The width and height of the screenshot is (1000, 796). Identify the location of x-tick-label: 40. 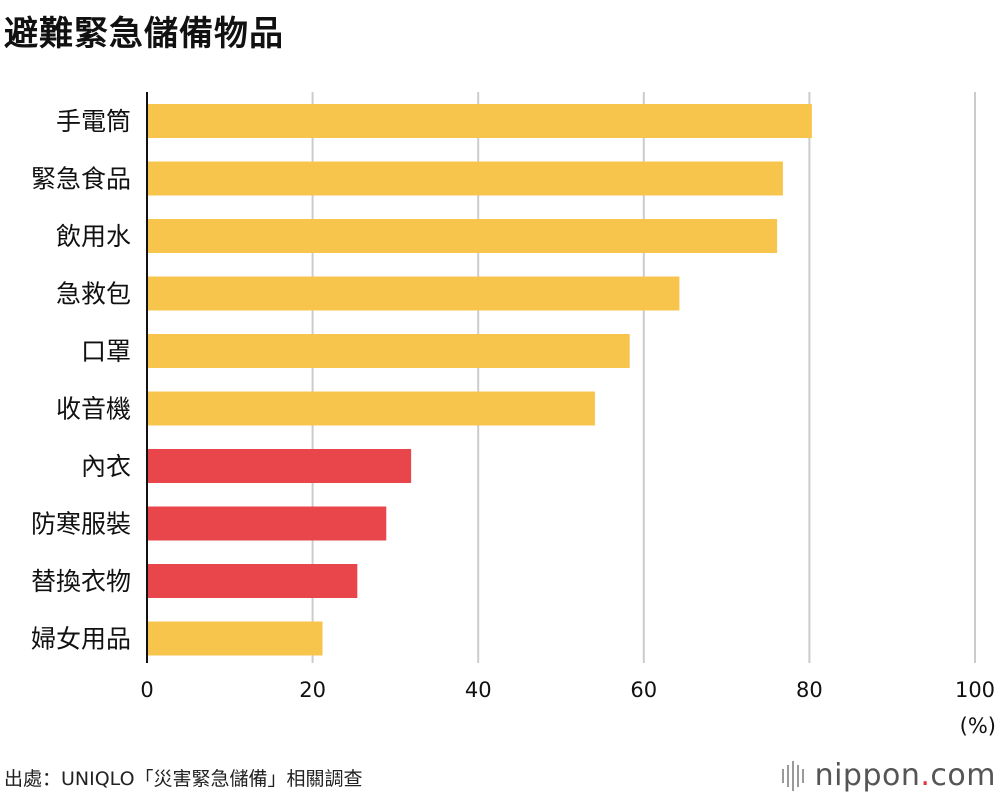
(478, 690).